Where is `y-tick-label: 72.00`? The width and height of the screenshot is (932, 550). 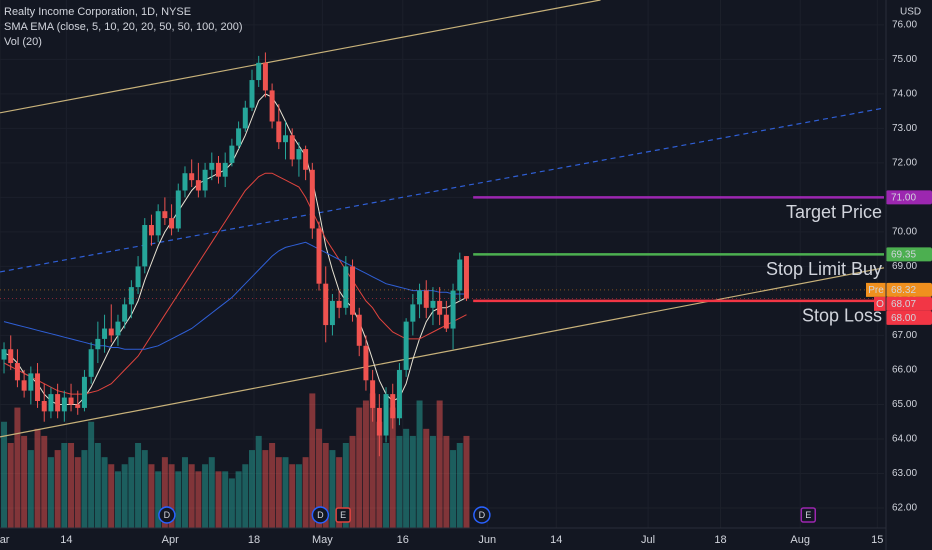
y-tick-label: 72.00 is located at coordinates (904, 163).